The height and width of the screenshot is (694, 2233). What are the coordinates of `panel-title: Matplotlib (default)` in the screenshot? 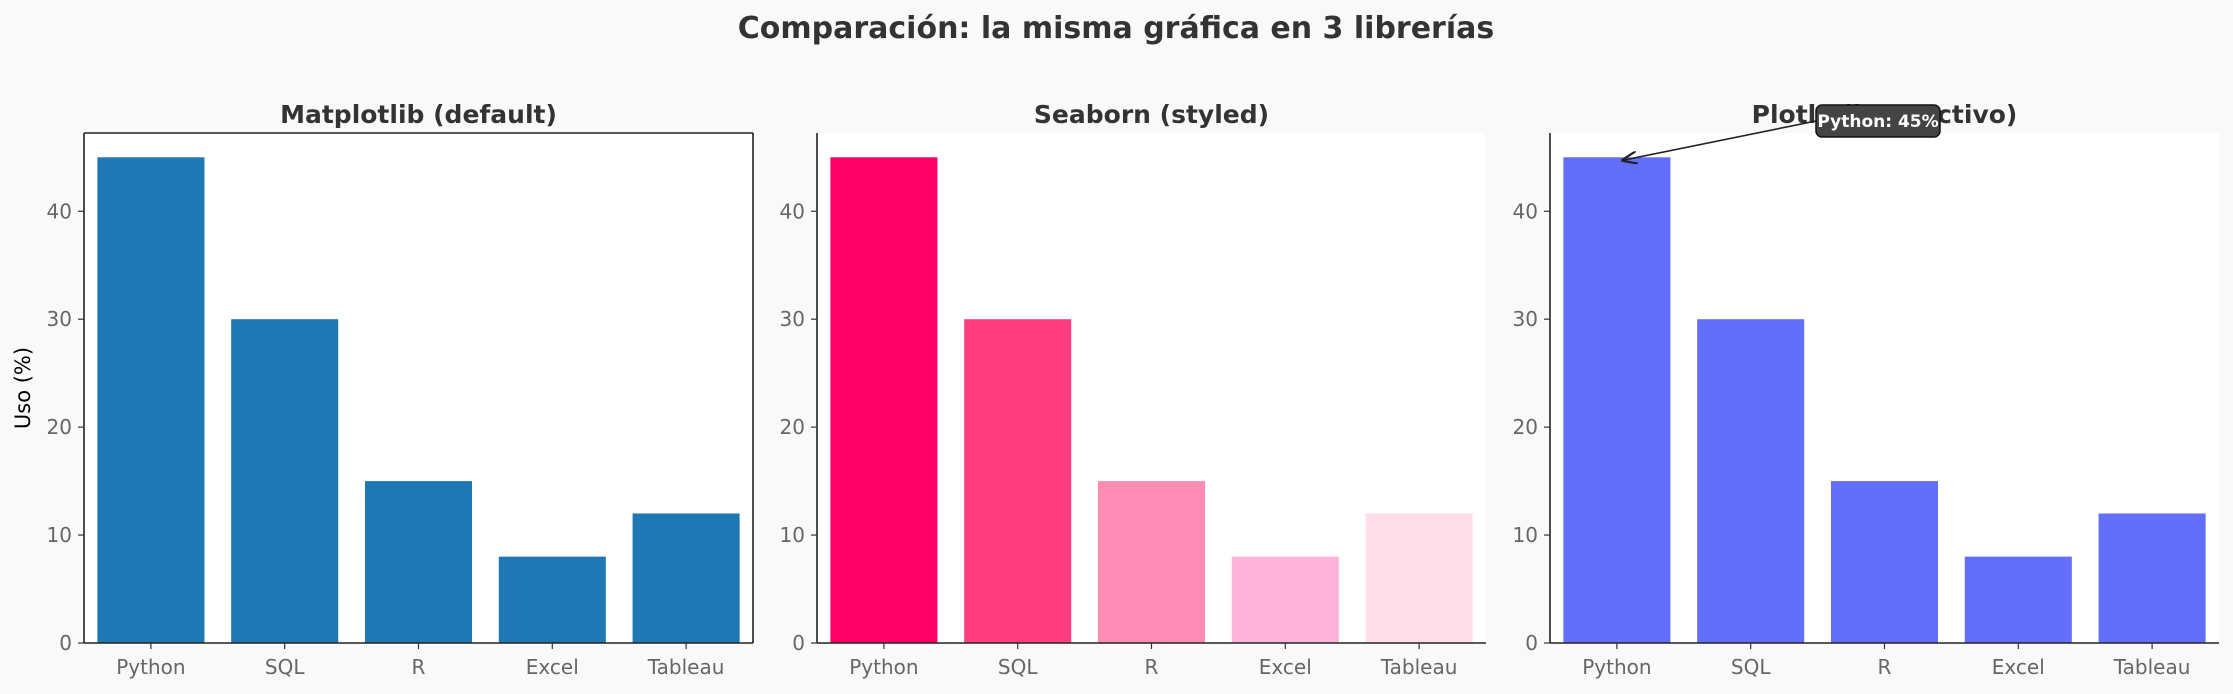 It's located at (418, 114).